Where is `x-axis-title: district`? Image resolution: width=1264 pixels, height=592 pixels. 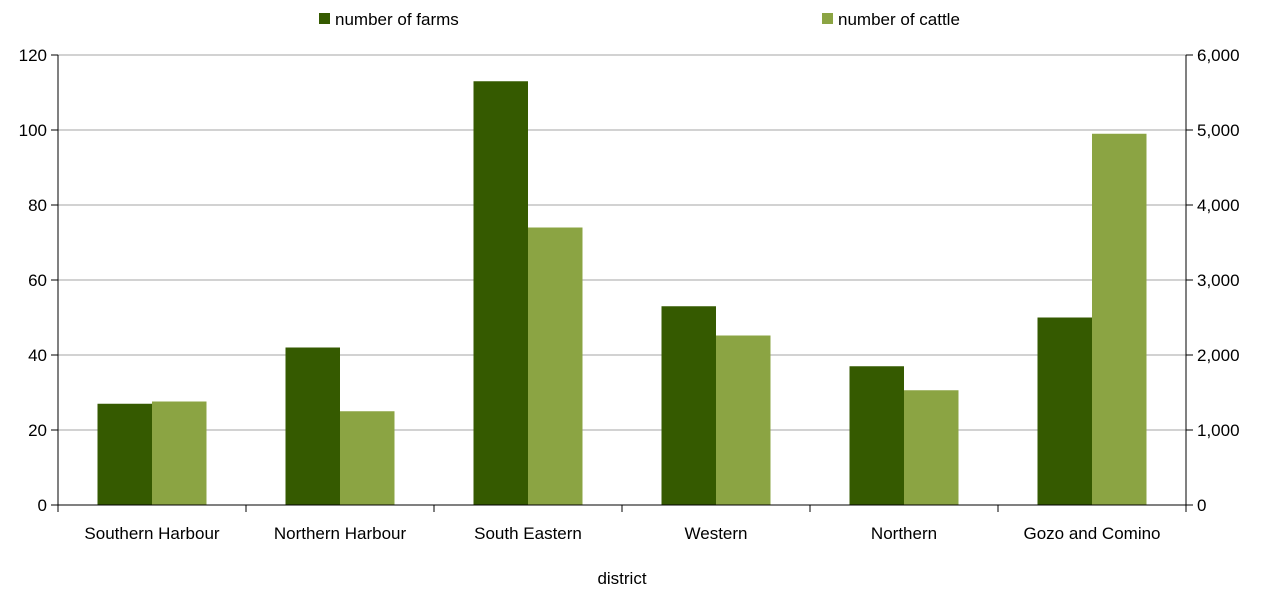 x-axis-title: district is located at coordinates (621, 578).